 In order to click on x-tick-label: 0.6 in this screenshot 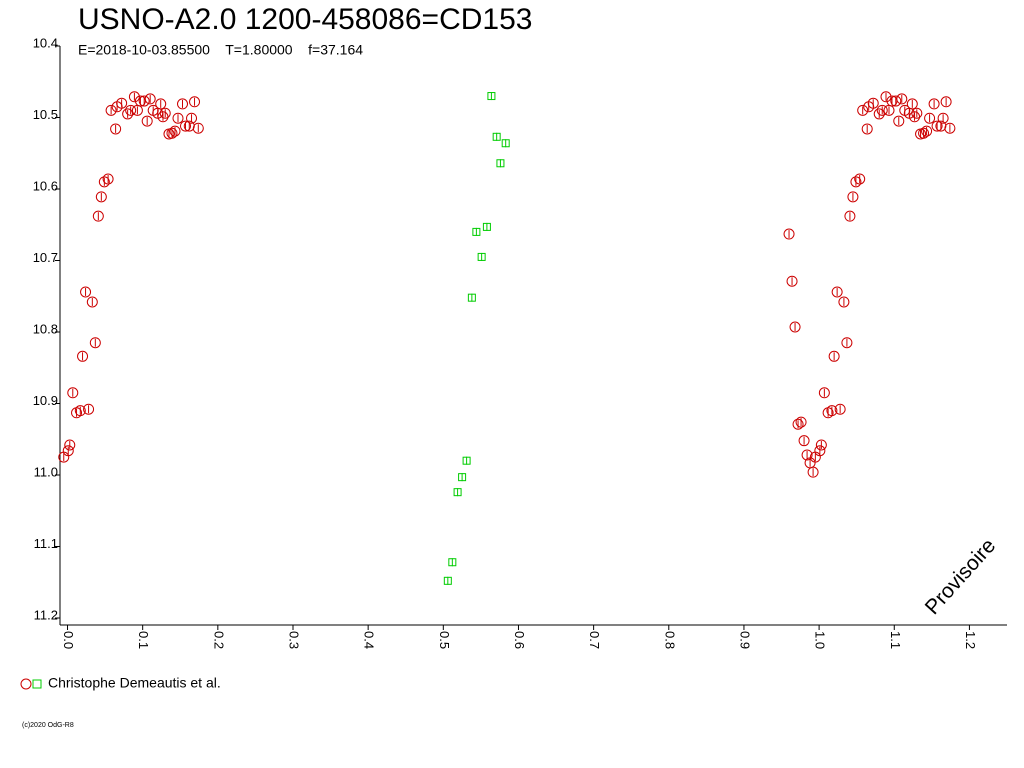, I will do `click(519, 640)`.